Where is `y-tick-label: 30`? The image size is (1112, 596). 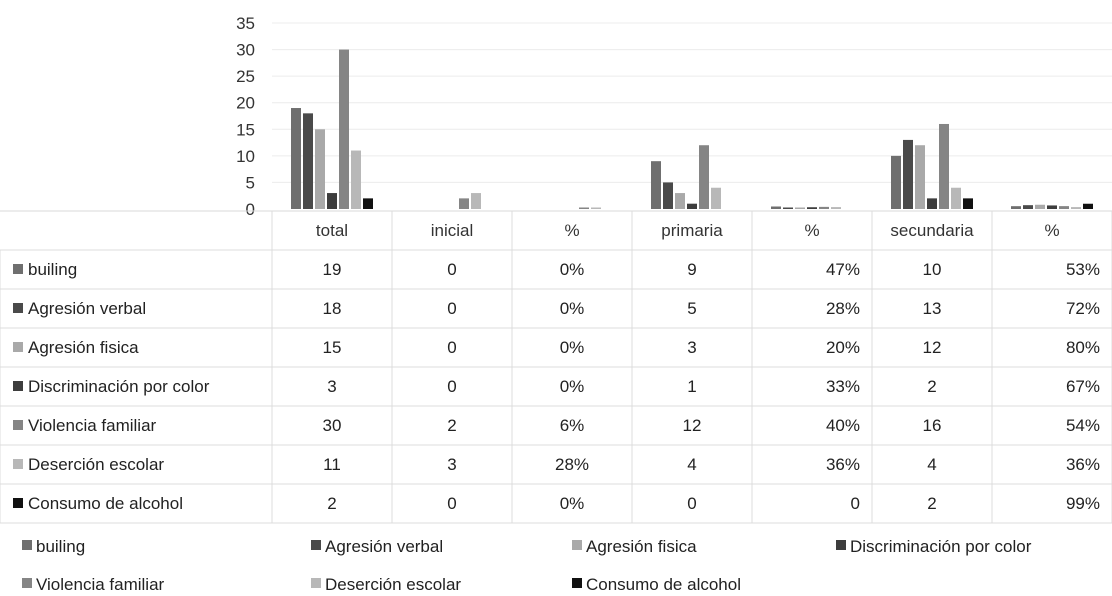 y-tick-label: 30 is located at coordinates (245, 50).